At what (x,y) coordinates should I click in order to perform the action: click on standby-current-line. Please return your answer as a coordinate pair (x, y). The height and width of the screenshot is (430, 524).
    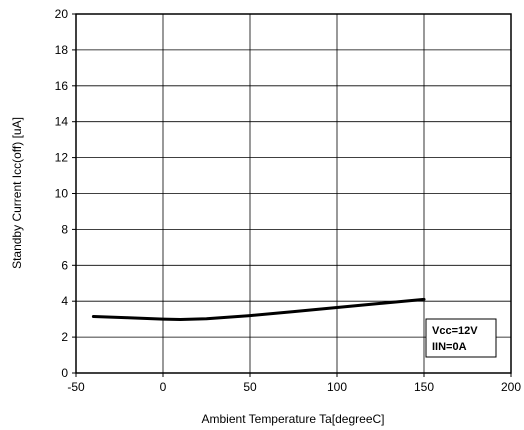
    Looking at the image, I should click on (258, 309).